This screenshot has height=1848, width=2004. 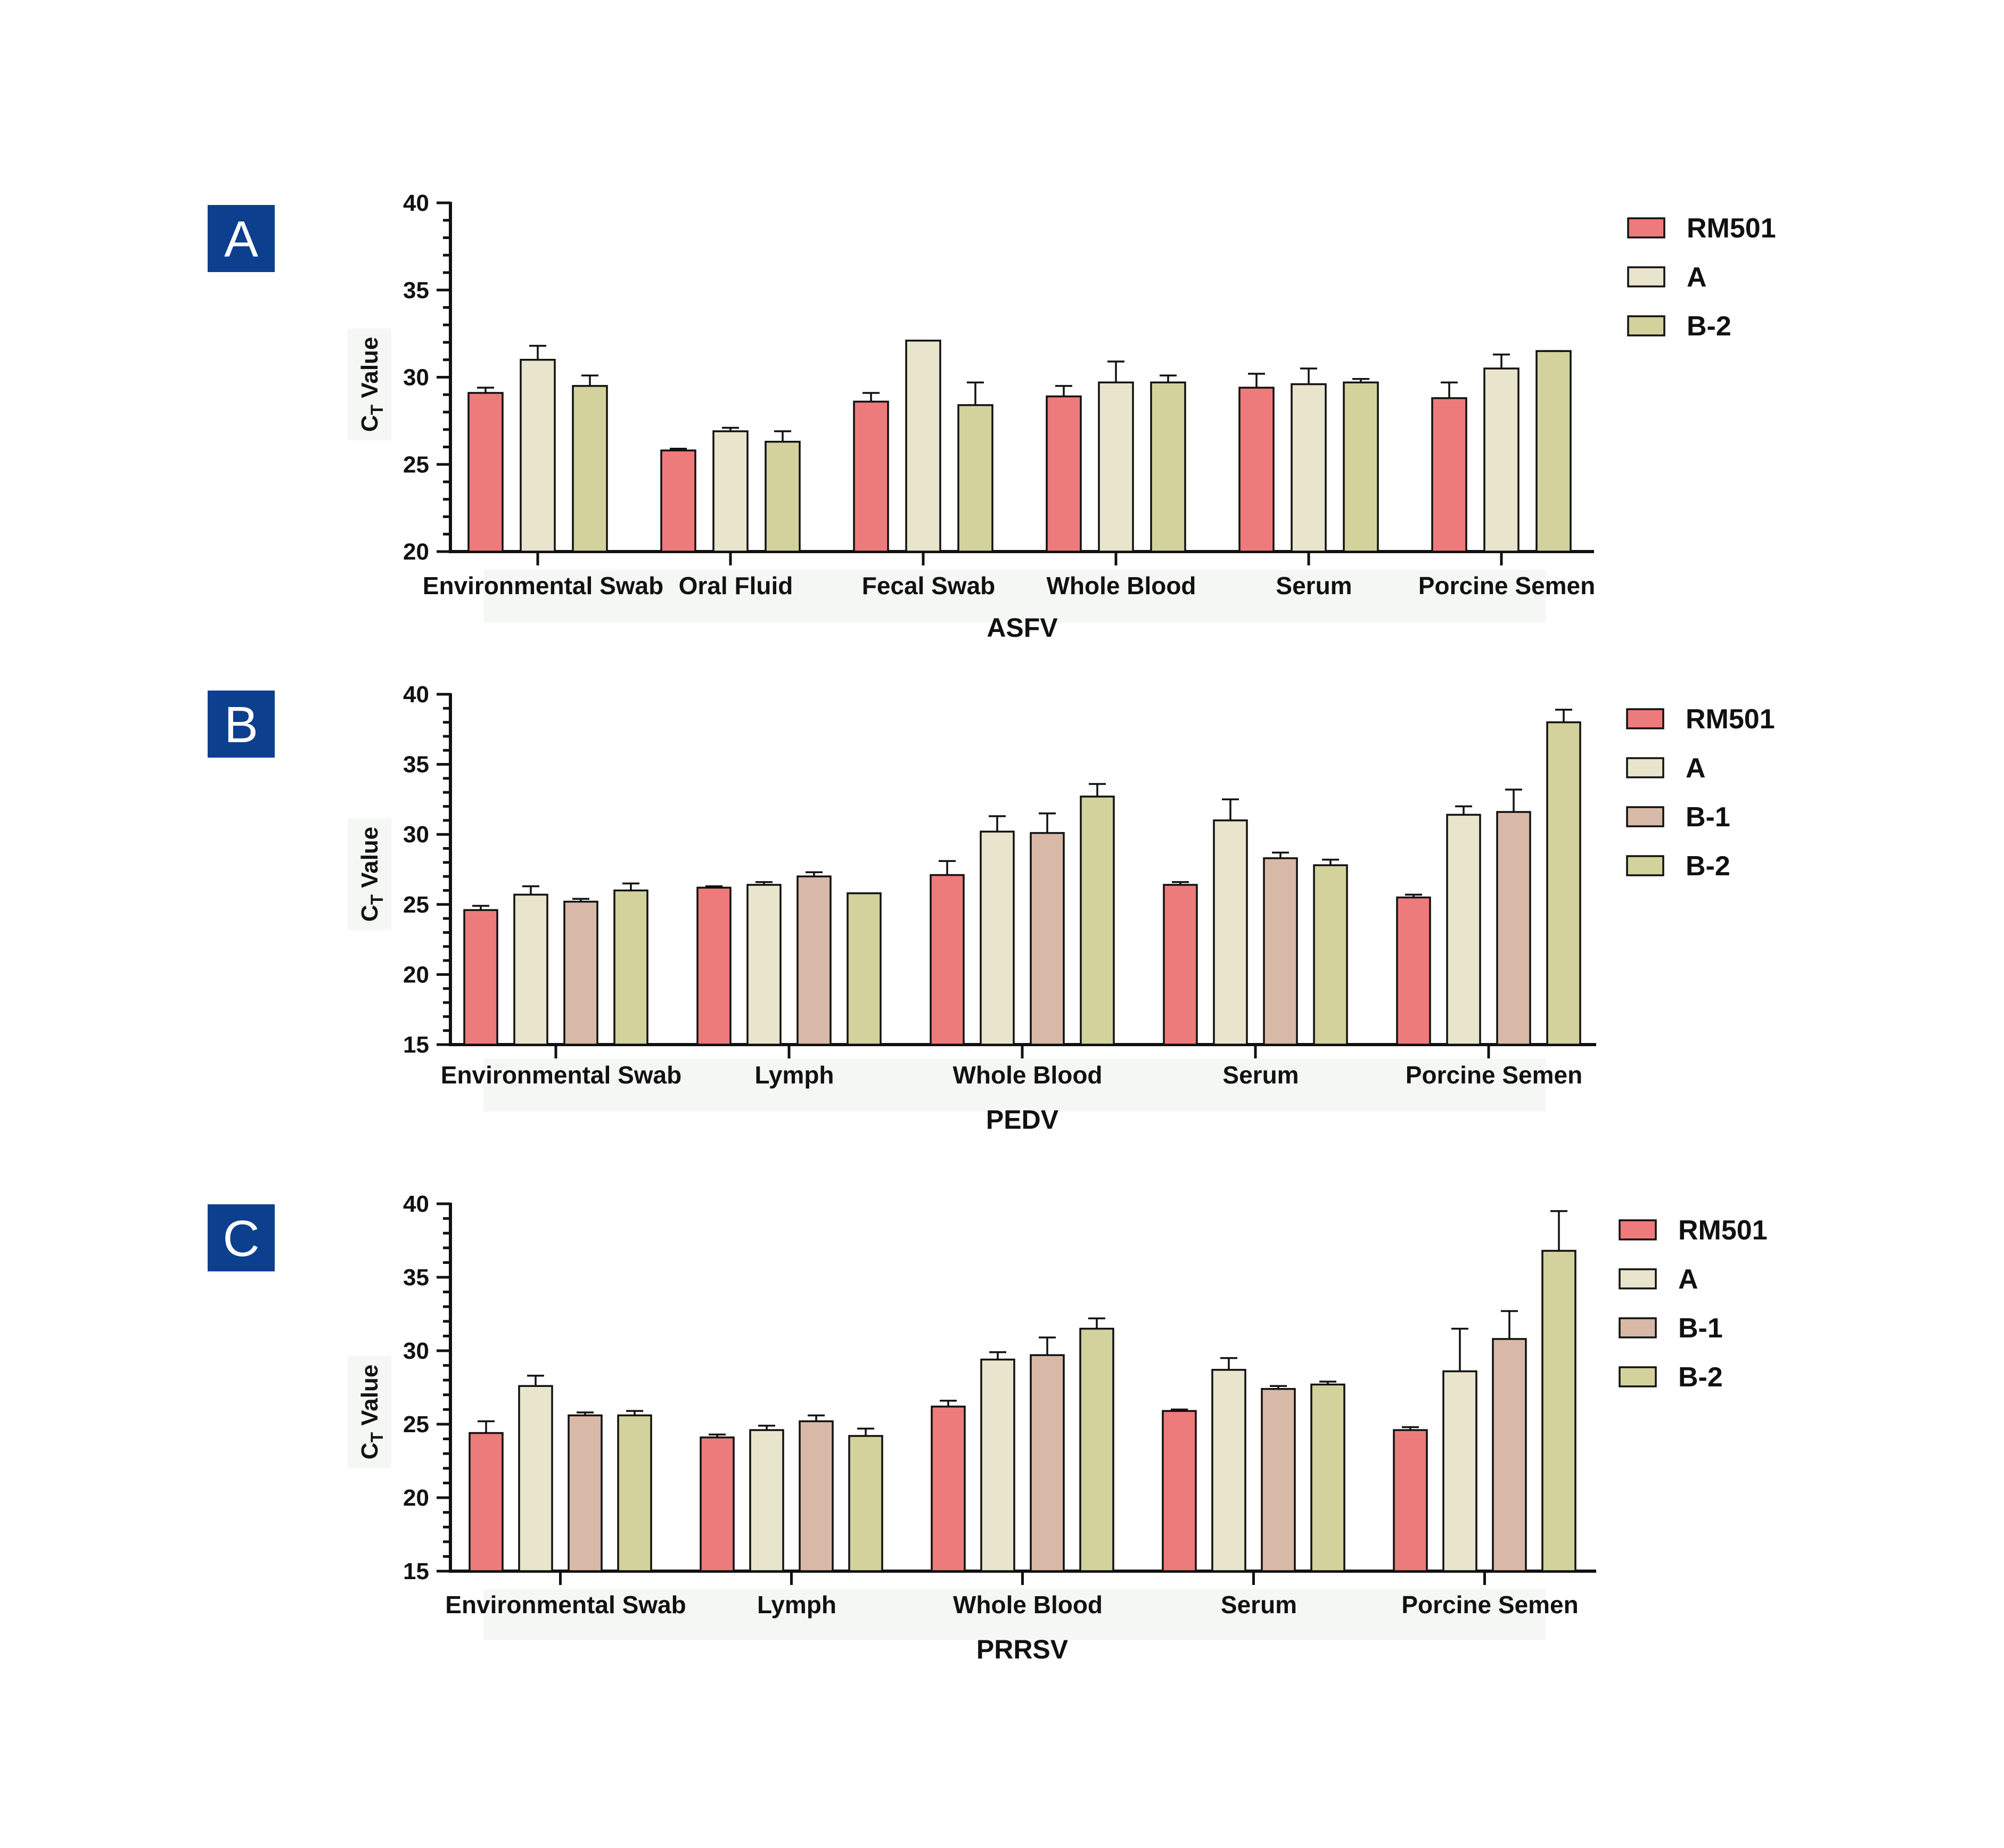 I want to click on bar-a-lymph, so click(x=764, y=965).